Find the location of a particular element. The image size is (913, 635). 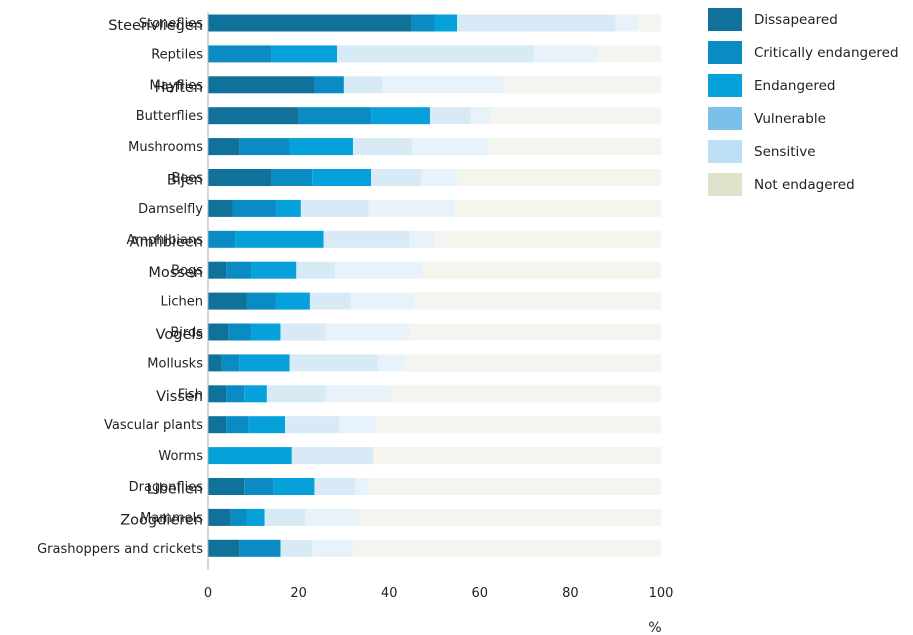

legend-label: Endangered is located at coordinates (795, 86).